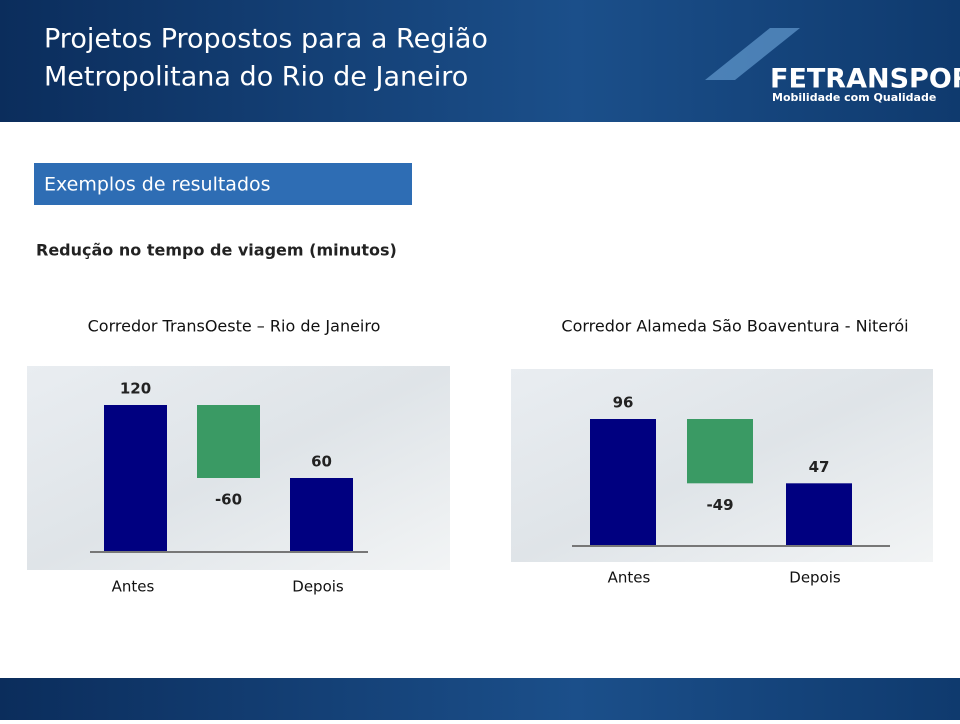 This screenshot has width=960, height=724. Describe the element at coordinates (266, 39) in the screenshot. I see `title: Projetos Propostos para a Região` at that location.